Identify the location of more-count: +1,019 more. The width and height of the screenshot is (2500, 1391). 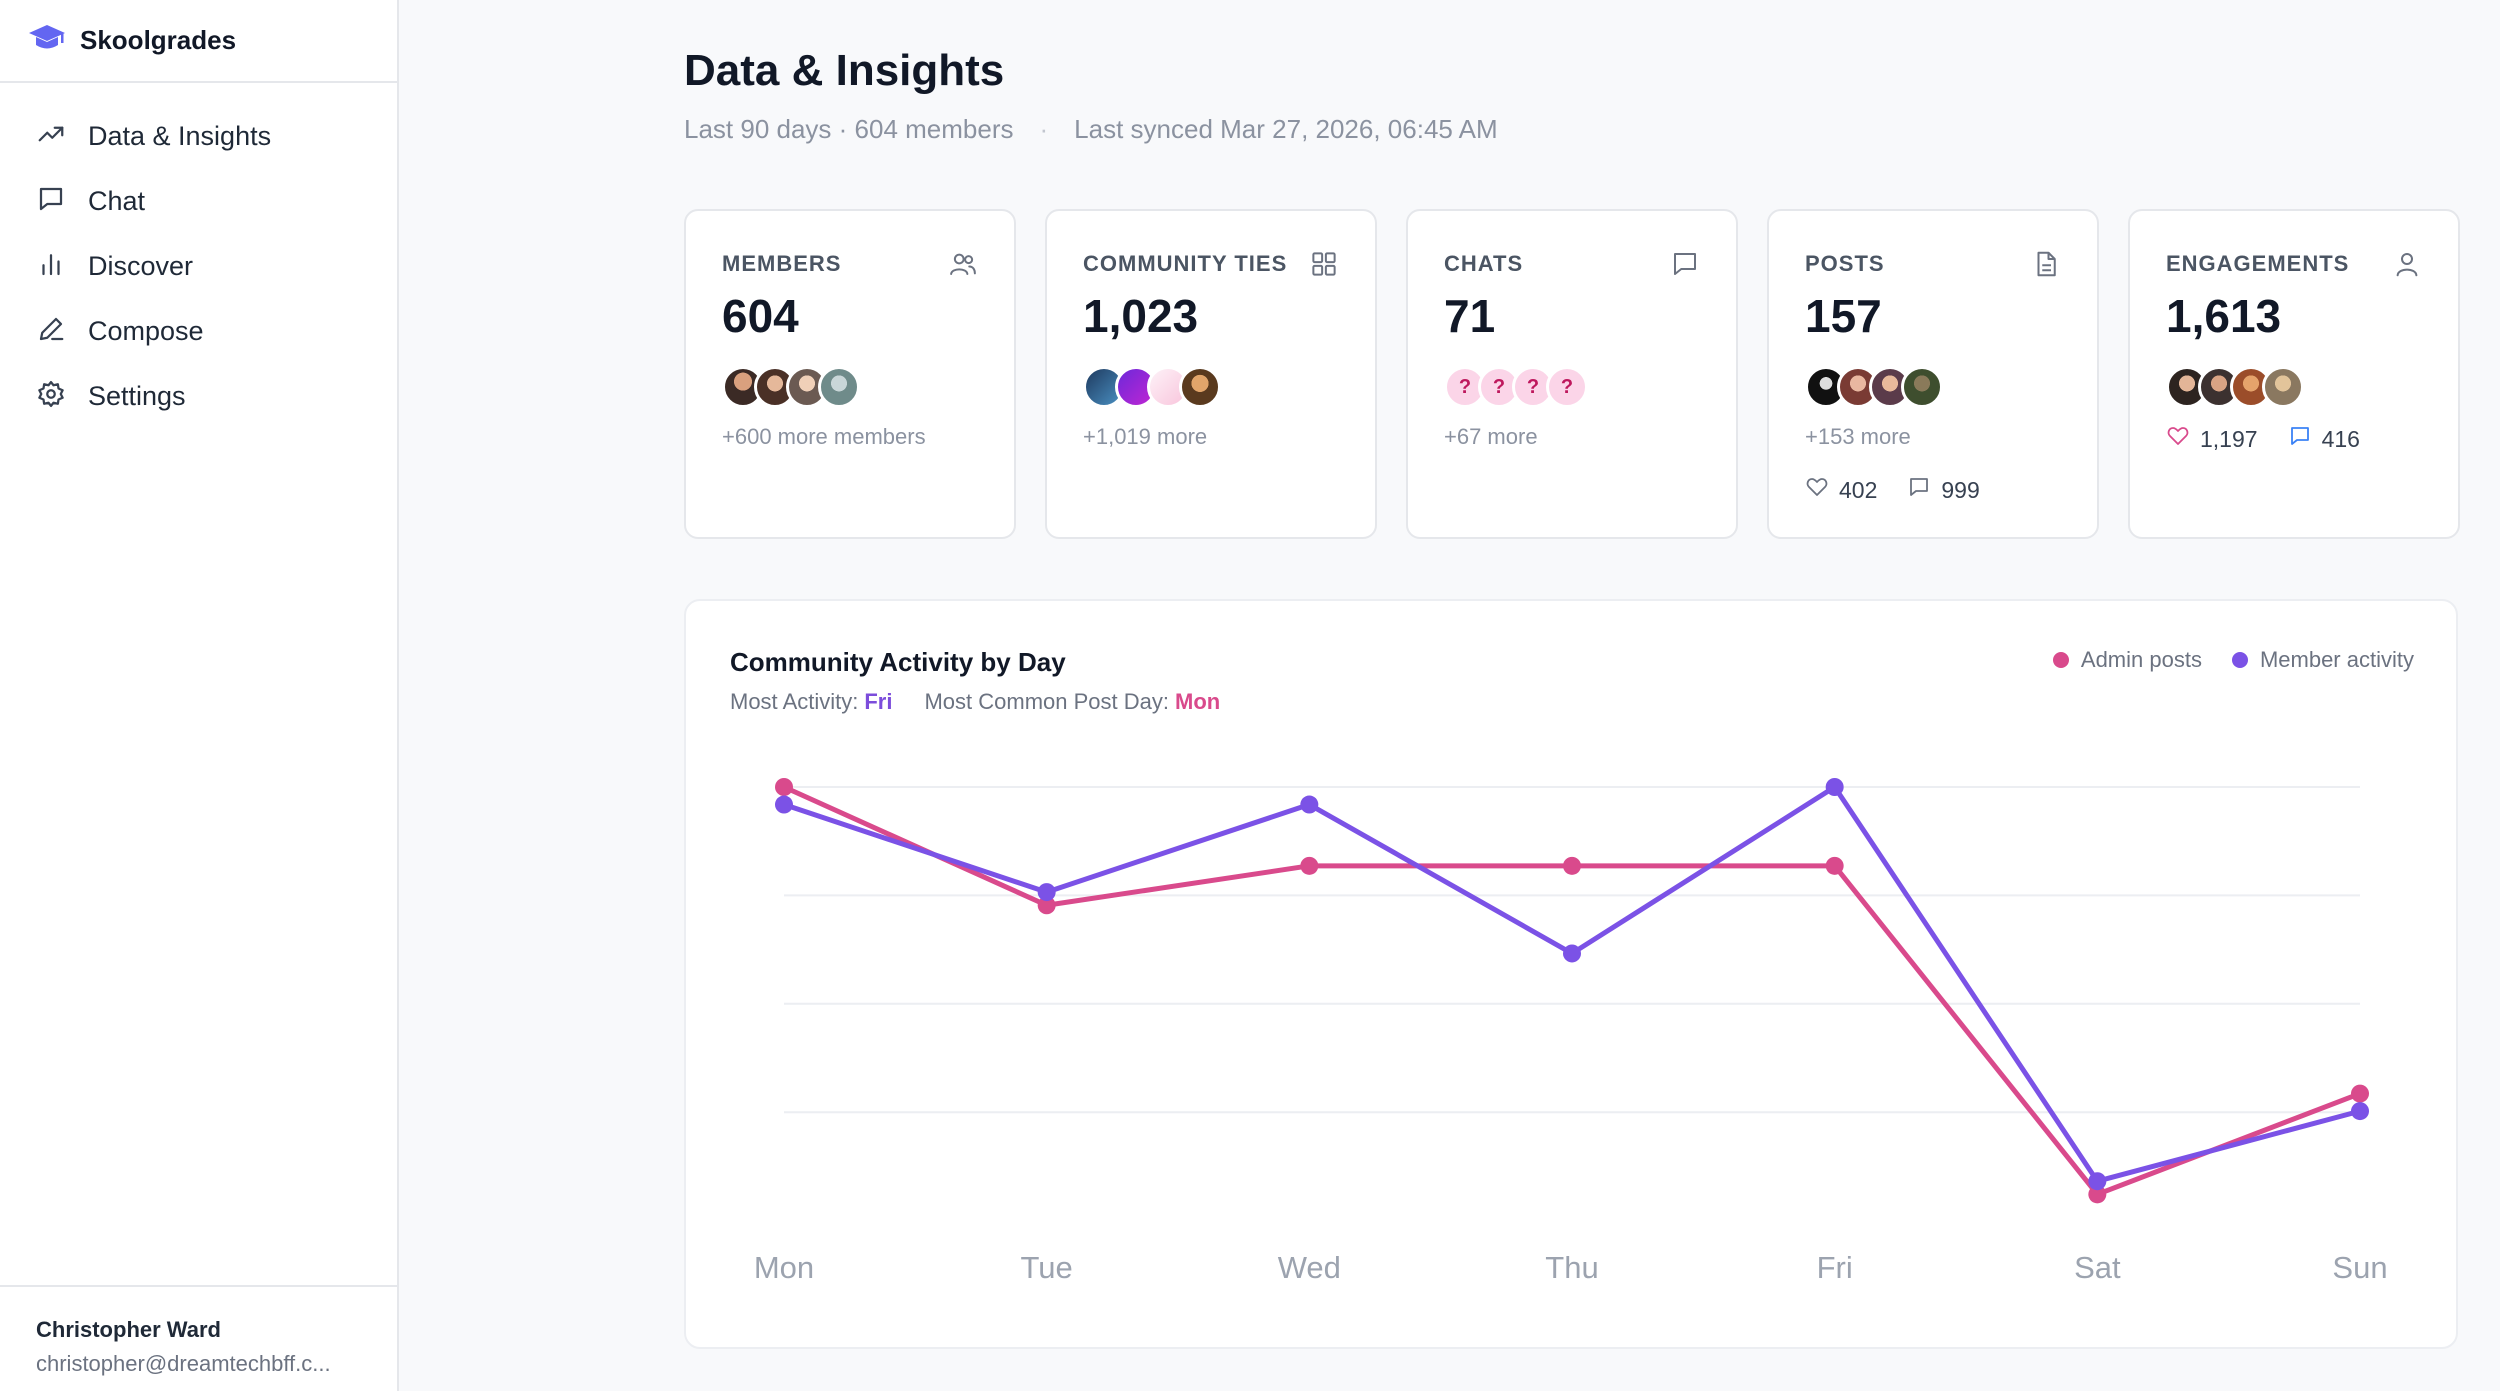
(1145, 436).